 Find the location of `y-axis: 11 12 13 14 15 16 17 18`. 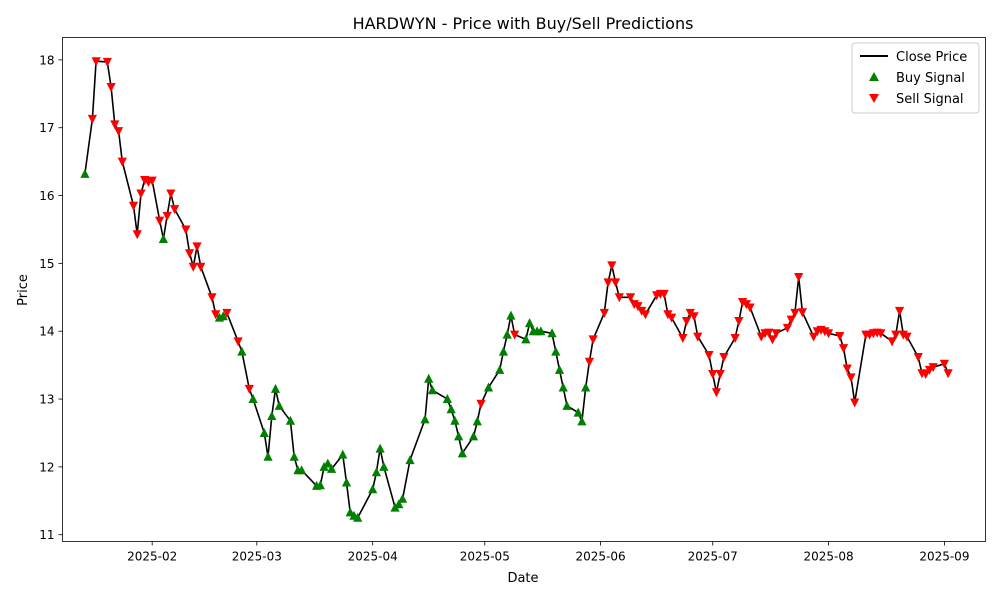

y-axis: 11 12 13 14 15 16 17 18 is located at coordinates (51, 297).